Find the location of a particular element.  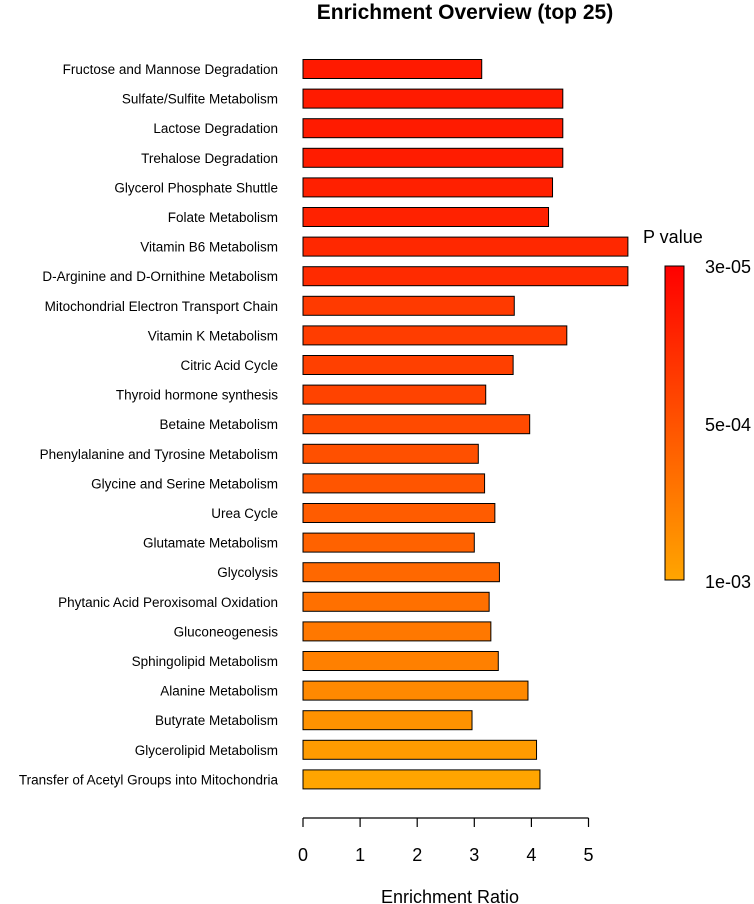

category-label-14: Phenylalanine and Tyrosine Metabolism is located at coordinates (159, 454).